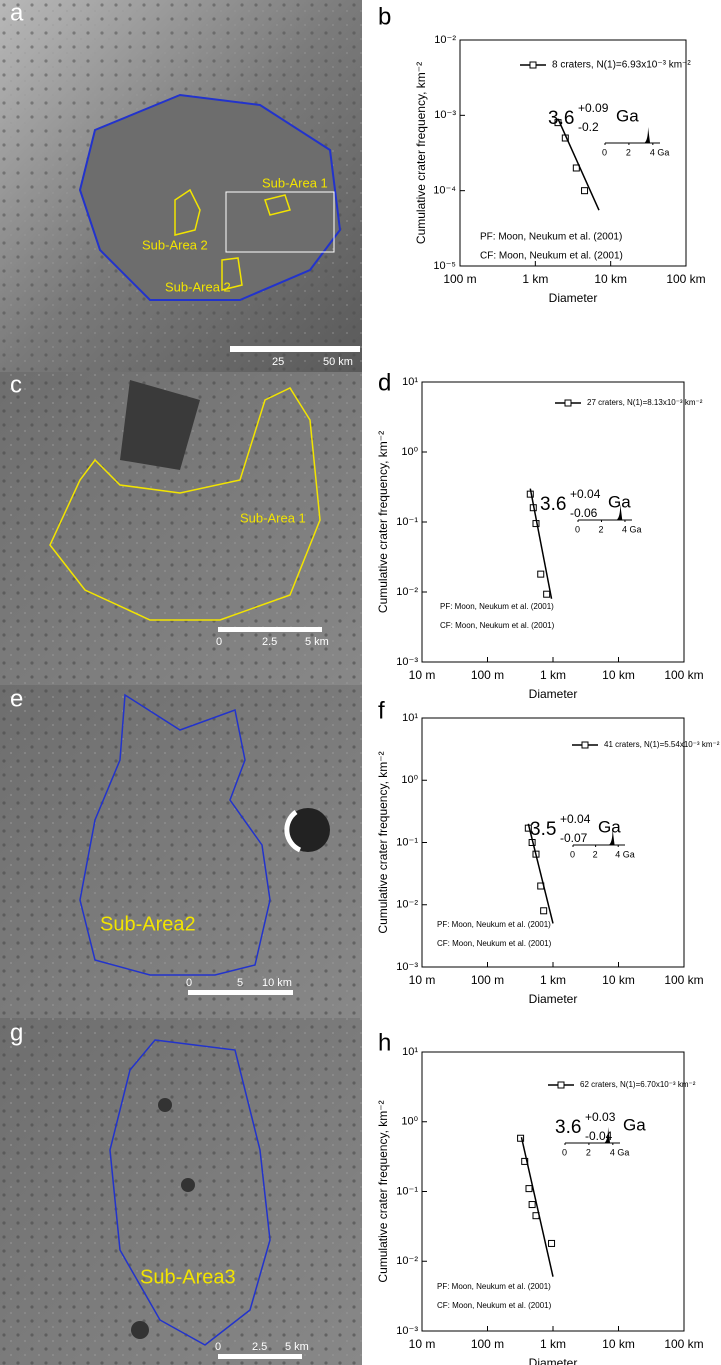 The width and height of the screenshot is (721, 1365). What do you see at coordinates (181, 1191) in the screenshot?
I see `image-panel-g: g Sub-Area3 0 2.5 5 km` at bounding box center [181, 1191].